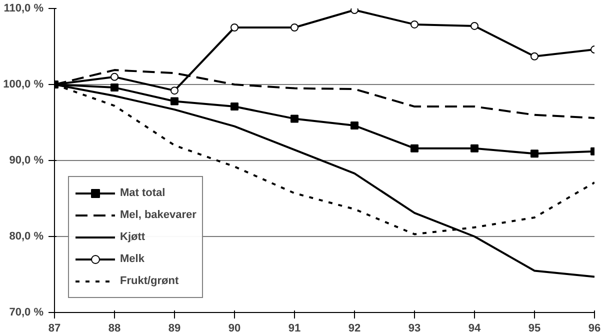  Describe the element at coordinates (414, 328) in the screenshot. I see `x-tick-label: 93` at that location.